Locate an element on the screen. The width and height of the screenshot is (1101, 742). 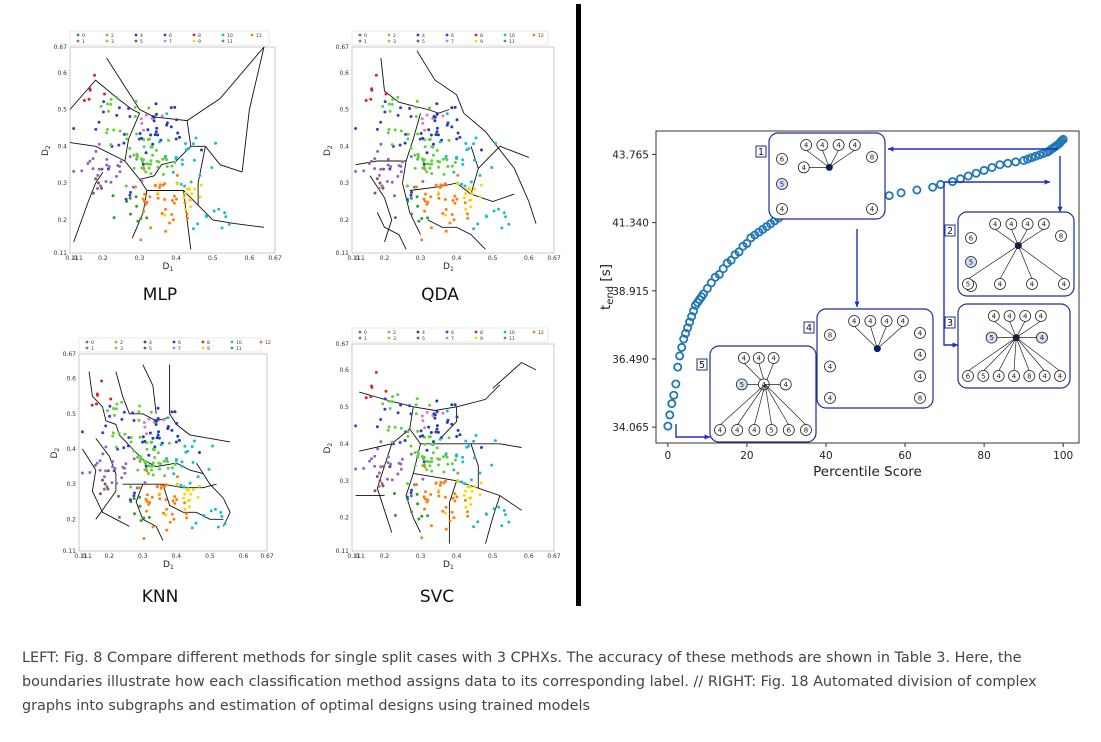
box4-edge is located at coordinates (890, 337).